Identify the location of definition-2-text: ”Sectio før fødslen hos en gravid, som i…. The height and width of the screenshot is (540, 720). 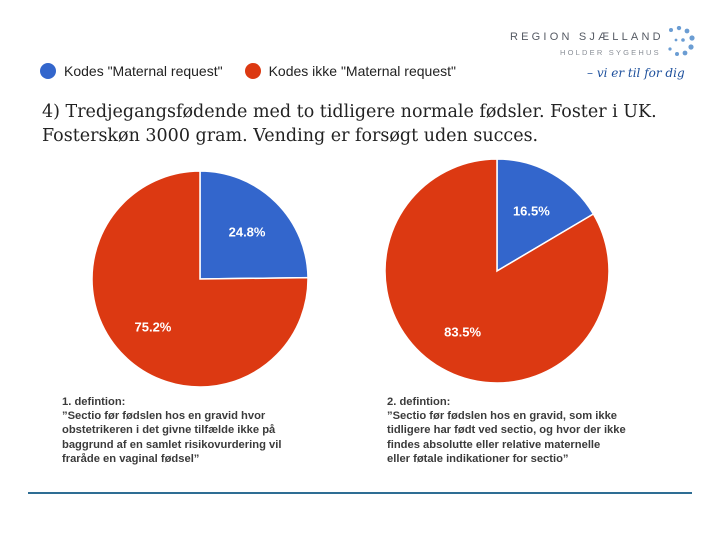
(506, 437).